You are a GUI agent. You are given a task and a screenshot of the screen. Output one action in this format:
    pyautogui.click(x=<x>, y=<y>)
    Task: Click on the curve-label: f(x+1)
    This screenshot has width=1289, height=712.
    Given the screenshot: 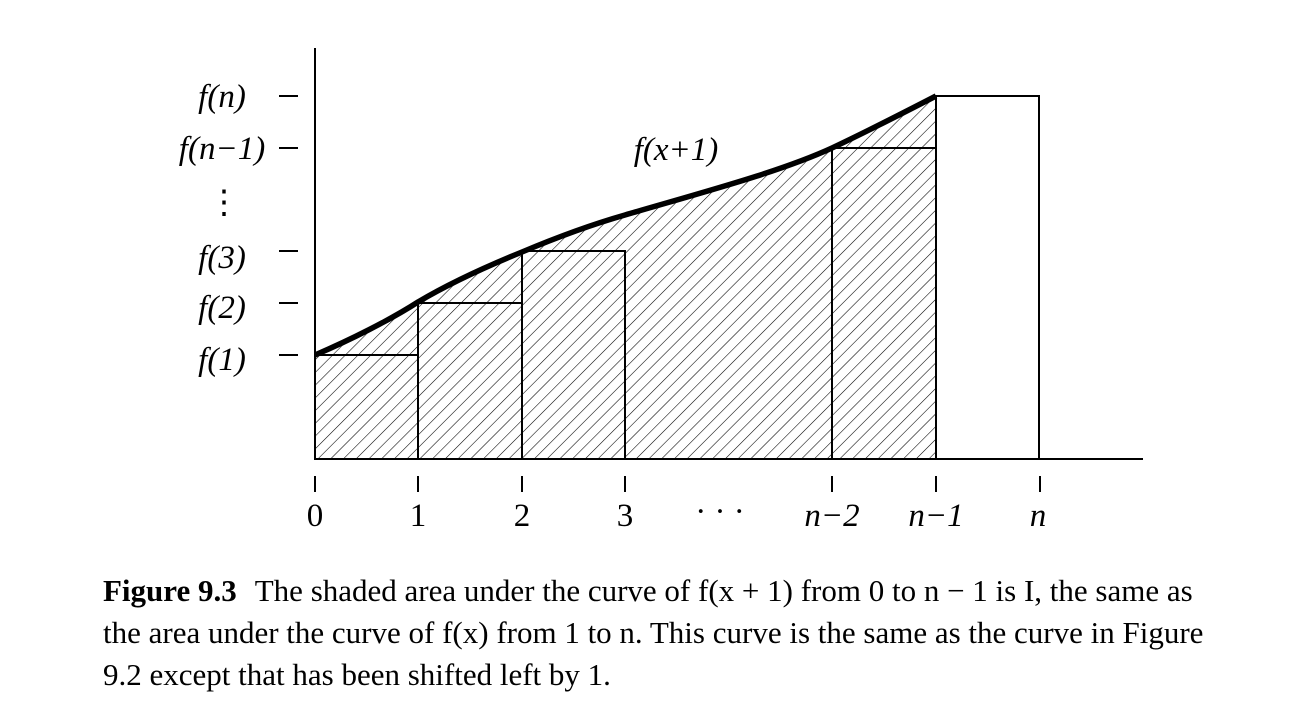 What is the action you would take?
    pyautogui.click(x=676, y=150)
    